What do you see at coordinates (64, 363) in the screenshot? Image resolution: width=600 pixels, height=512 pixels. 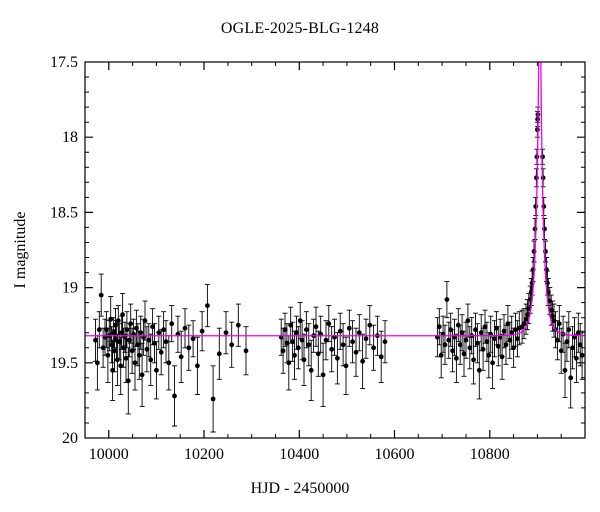 I see `y-tick-label: 19.5` at bounding box center [64, 363].